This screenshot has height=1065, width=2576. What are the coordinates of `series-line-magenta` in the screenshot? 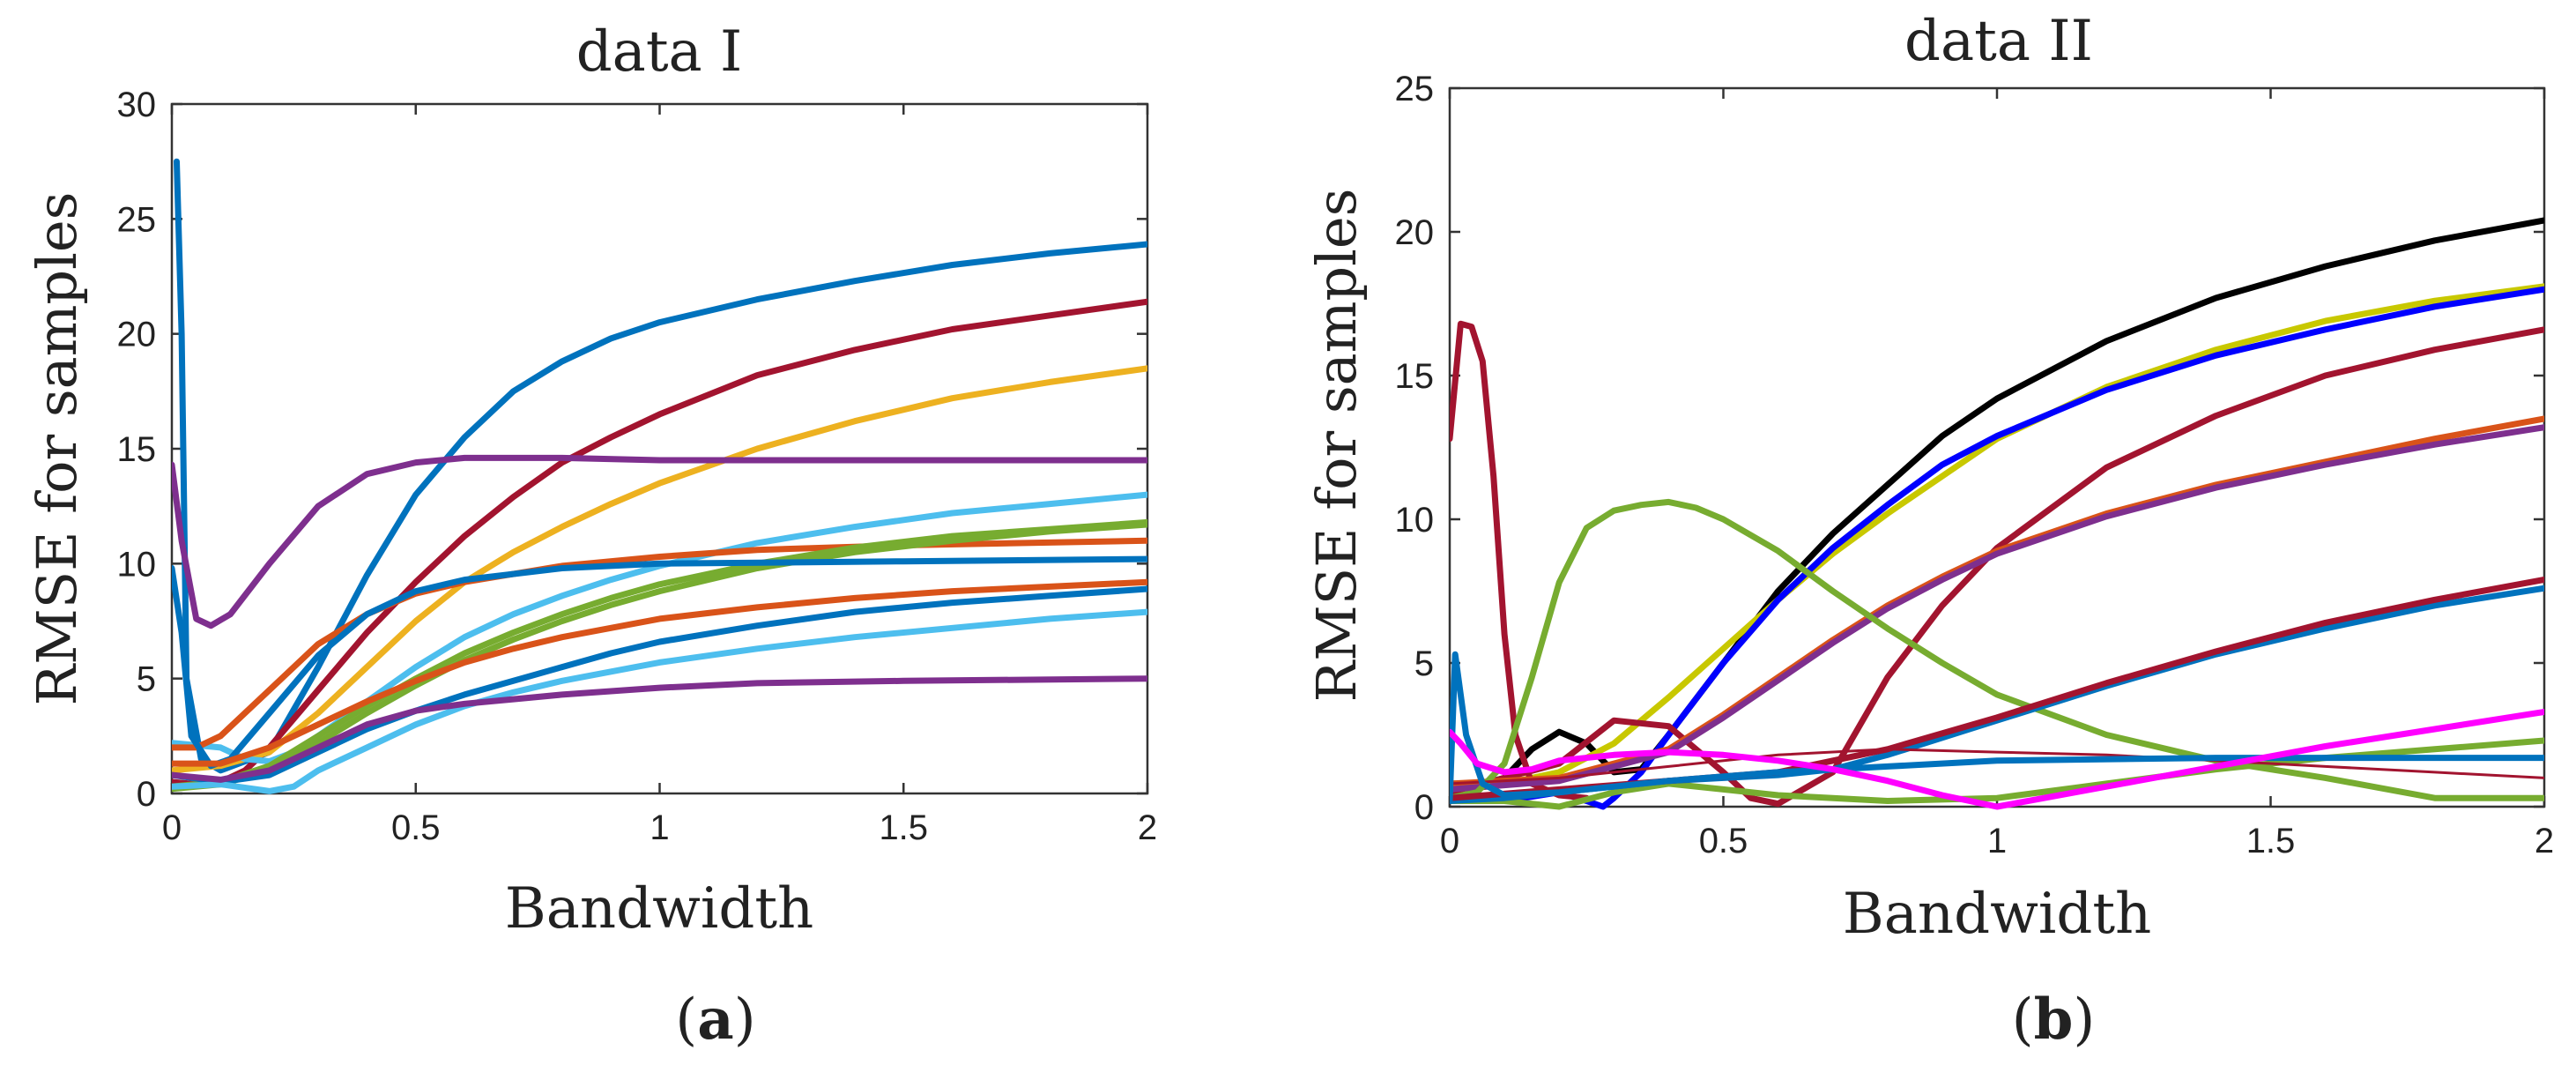 It's located at (1997, 759).